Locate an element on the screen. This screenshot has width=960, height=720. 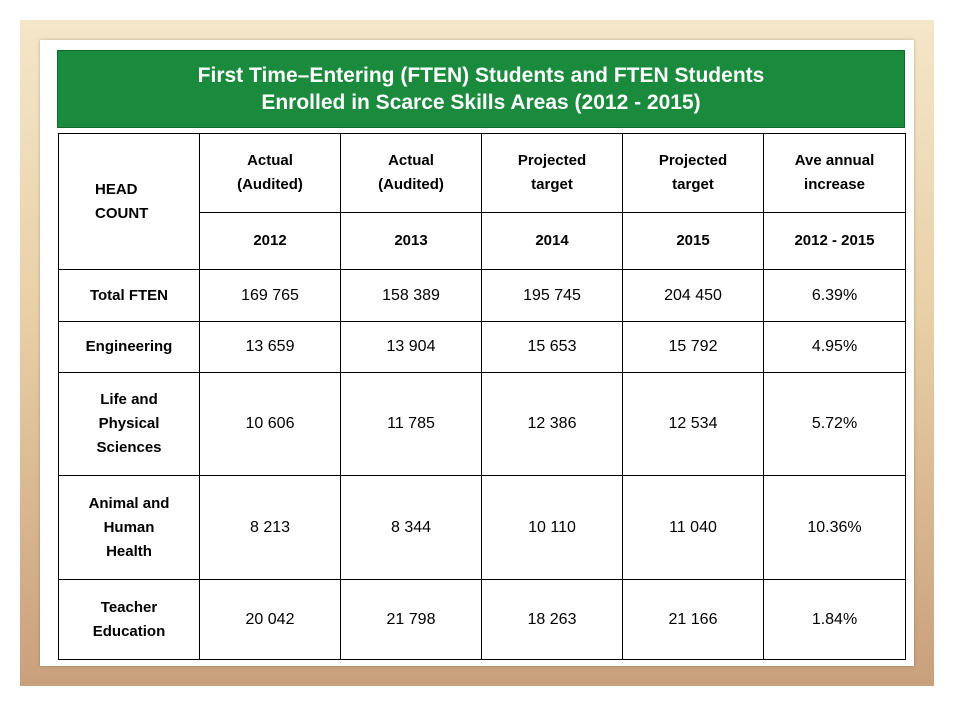
row-label-line: Engineering is located at coordinates (129, 346).